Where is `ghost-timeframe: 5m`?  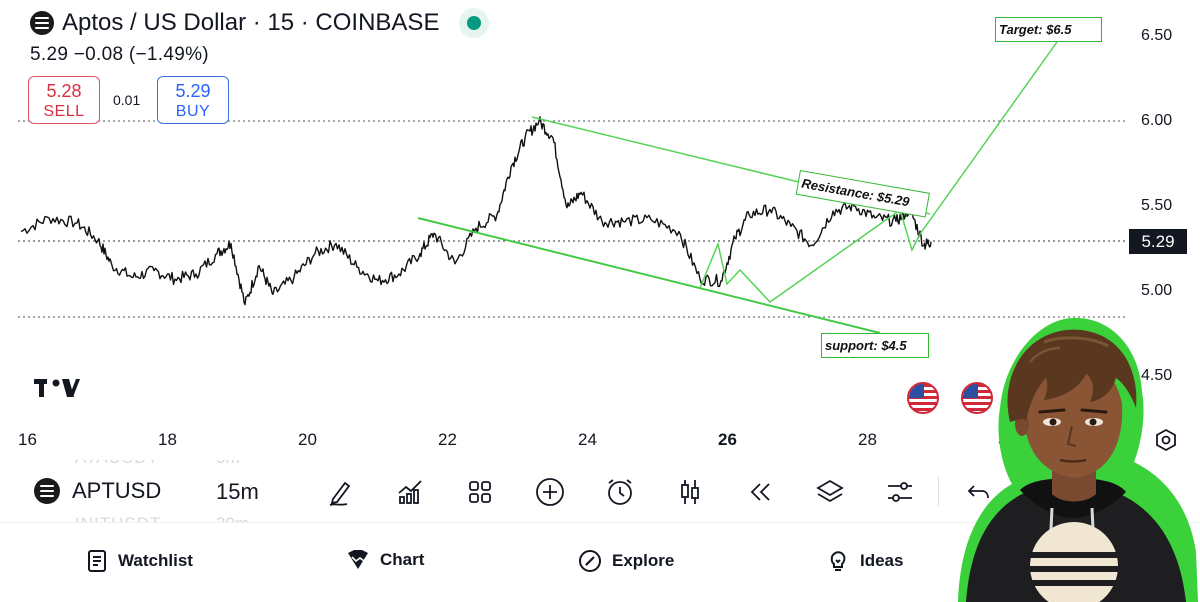 ghost-timeframe: 5m is located at coordinates (228, 464).